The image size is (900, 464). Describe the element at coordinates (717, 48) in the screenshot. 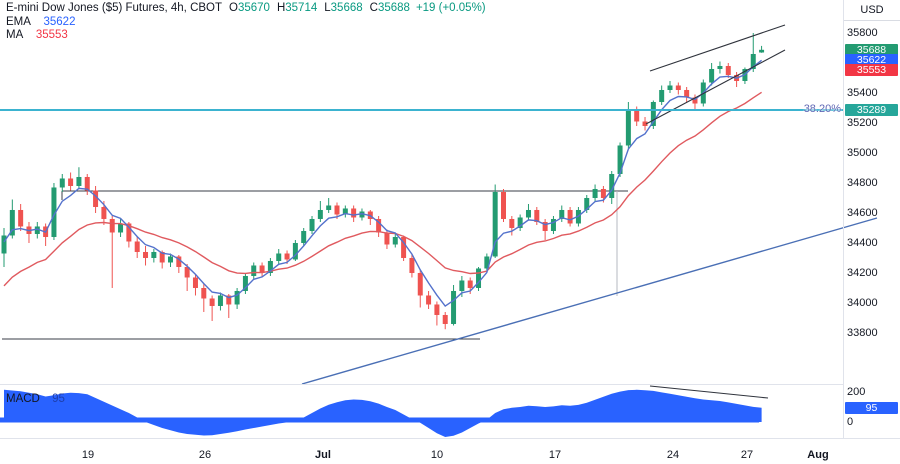

I see `wedge-upper-line` at that location.